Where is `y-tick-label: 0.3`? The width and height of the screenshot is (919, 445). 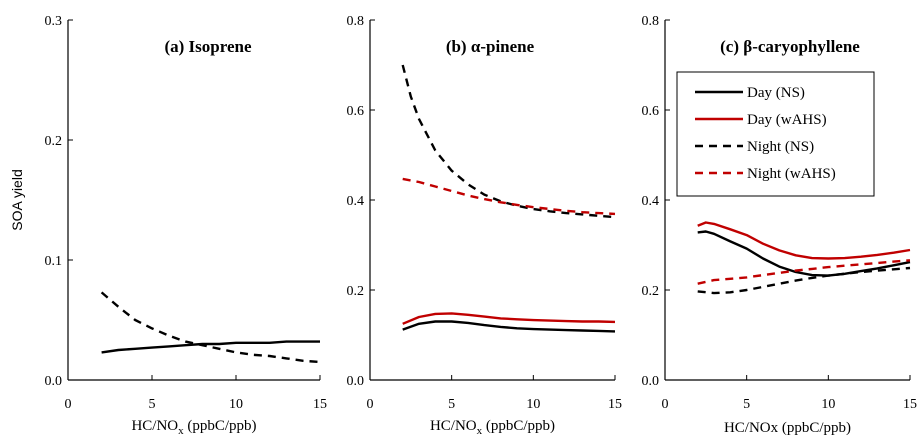
y-tick-label: 0.3 is located at coordinates (54, 21).